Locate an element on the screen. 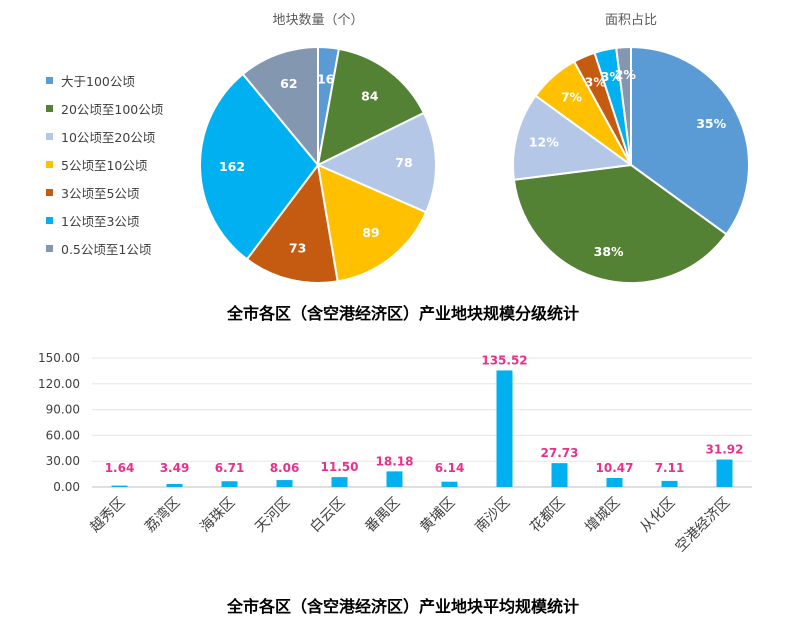 This screenshot has height=642, width=806. bar-value-label: 18.18 is located at coordinates (395, 461).